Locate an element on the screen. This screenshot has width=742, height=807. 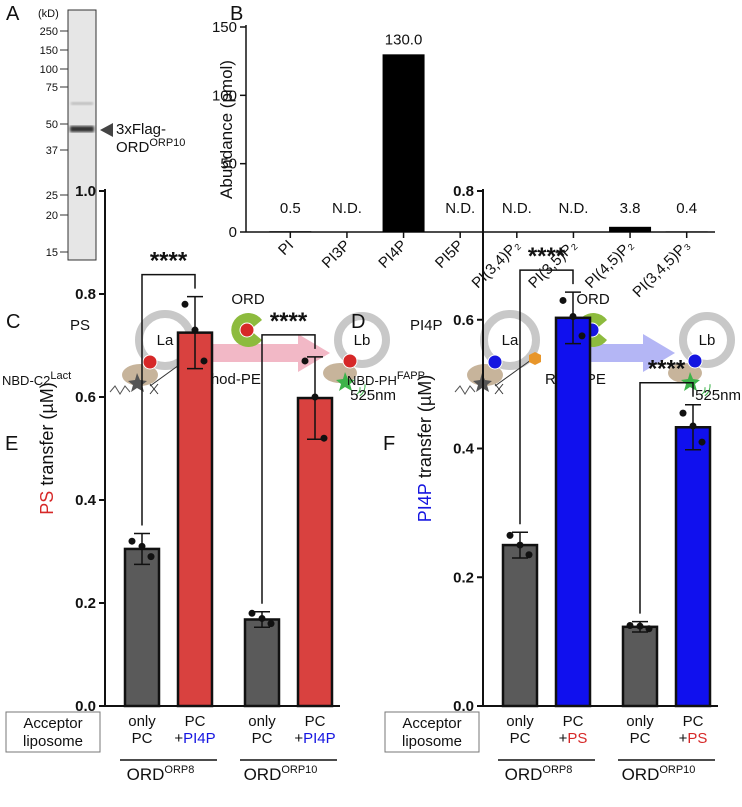
gel-lane is located at coordinates (82, 135).